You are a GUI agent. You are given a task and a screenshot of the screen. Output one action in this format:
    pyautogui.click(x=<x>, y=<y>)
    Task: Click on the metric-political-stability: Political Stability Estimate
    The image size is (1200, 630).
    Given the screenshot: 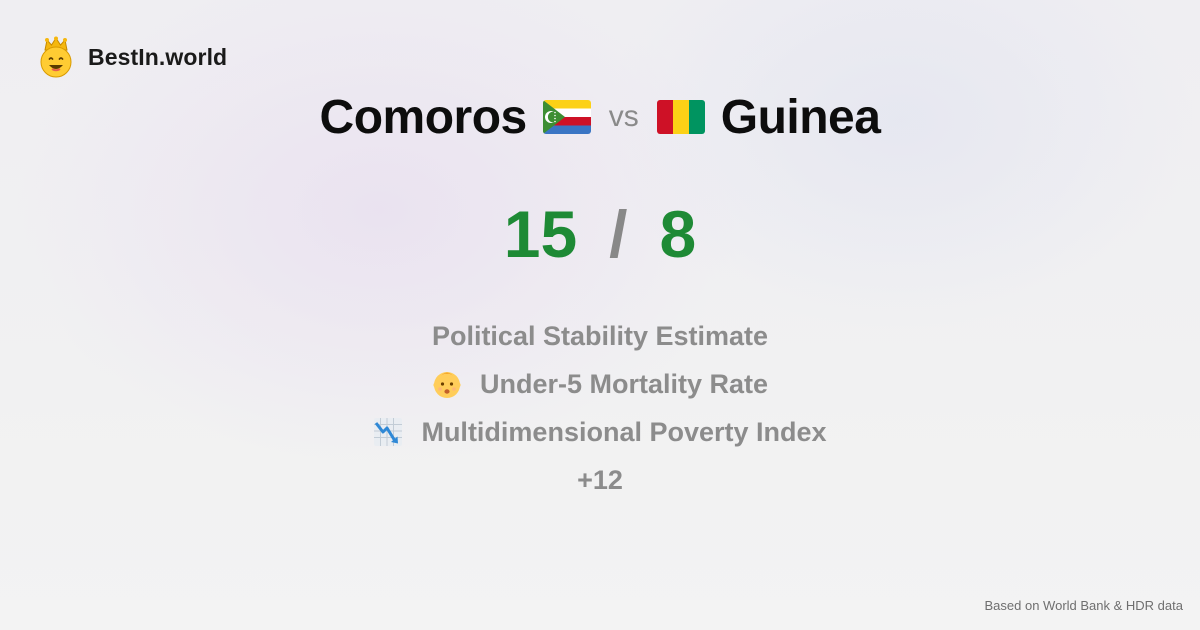 What is the action you would take?
    pyautogui.click(x=600, y=336)
    